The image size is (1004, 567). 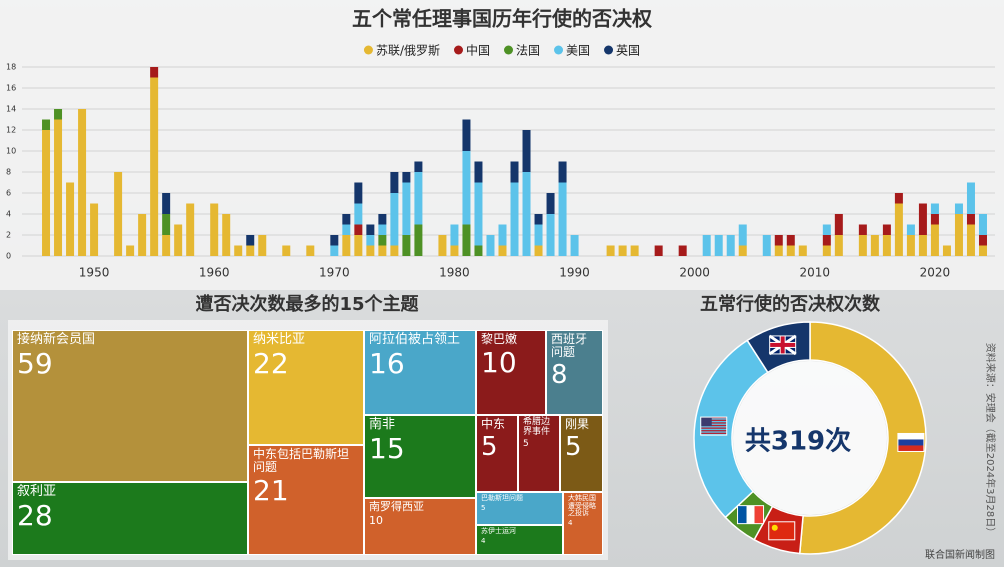 What do you see at coordinates (307, 304) in the screenshot?
I see `treemap-title: 遭否决次数最多的15个主题` at bounding box center [307, 304].